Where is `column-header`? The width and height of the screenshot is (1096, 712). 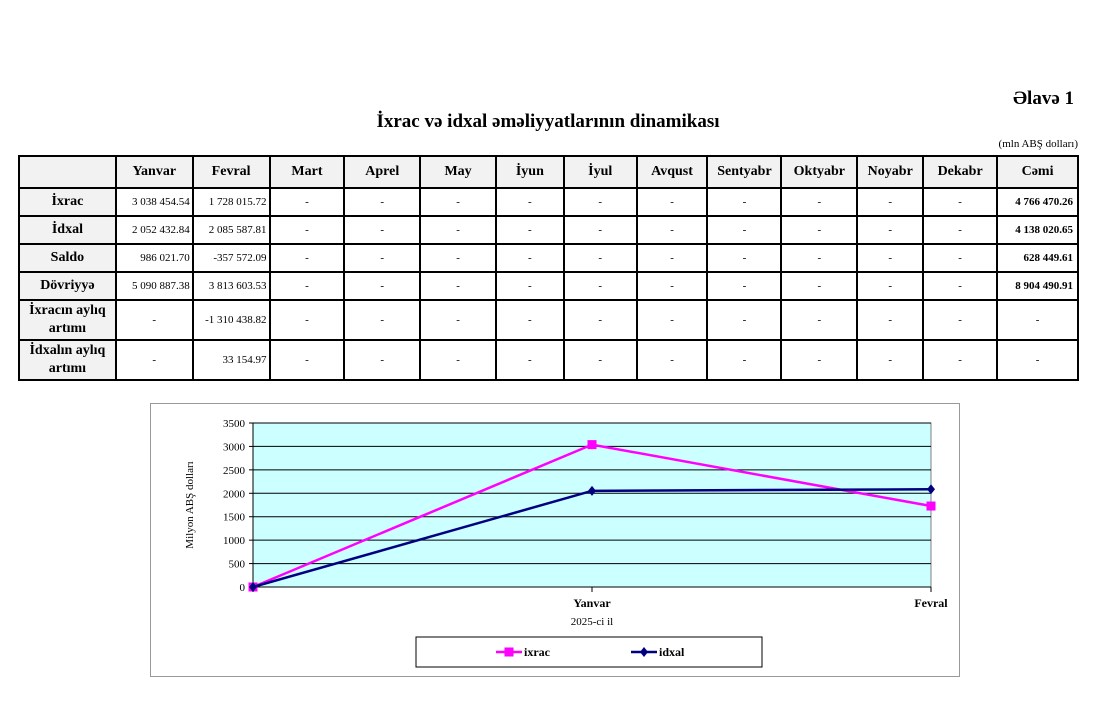
column-header is located at coordinates (67, 172).